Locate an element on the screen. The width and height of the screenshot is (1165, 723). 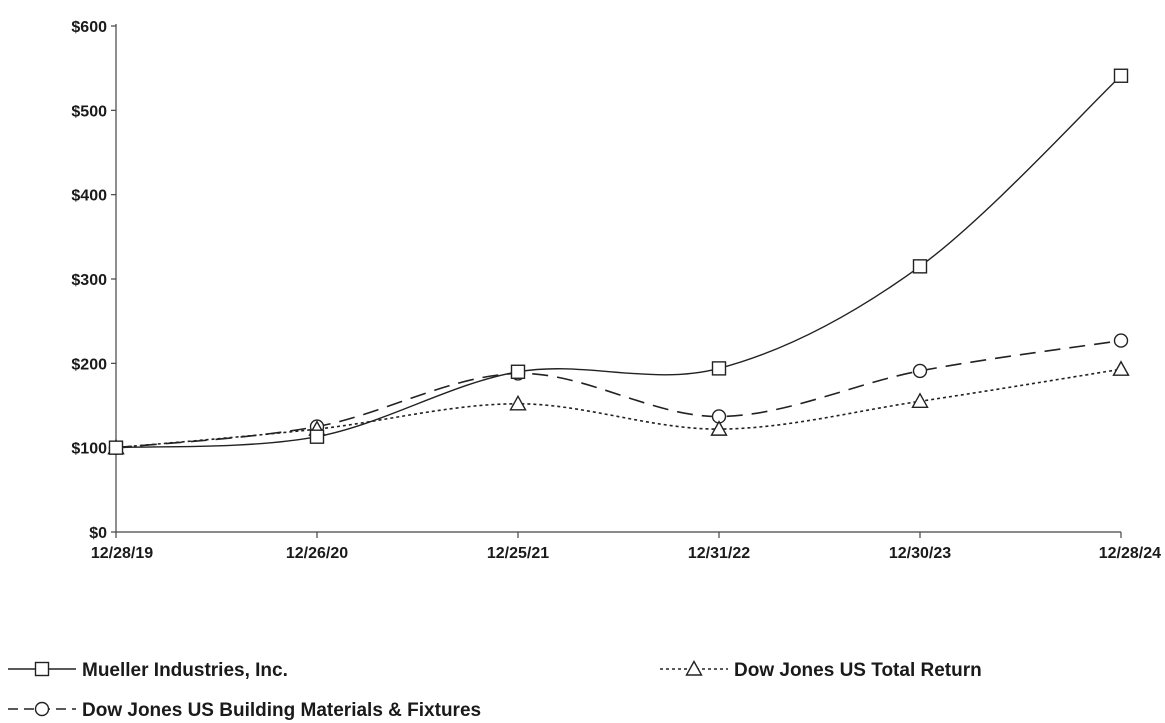
series-line-dow-jones-us-total-return is located at coordinates (618, 408).